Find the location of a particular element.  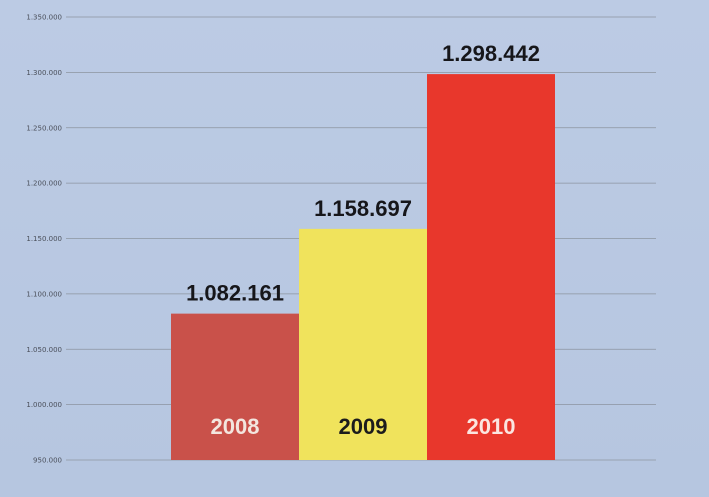

bar-2009 is located at coordinates (363, 344).